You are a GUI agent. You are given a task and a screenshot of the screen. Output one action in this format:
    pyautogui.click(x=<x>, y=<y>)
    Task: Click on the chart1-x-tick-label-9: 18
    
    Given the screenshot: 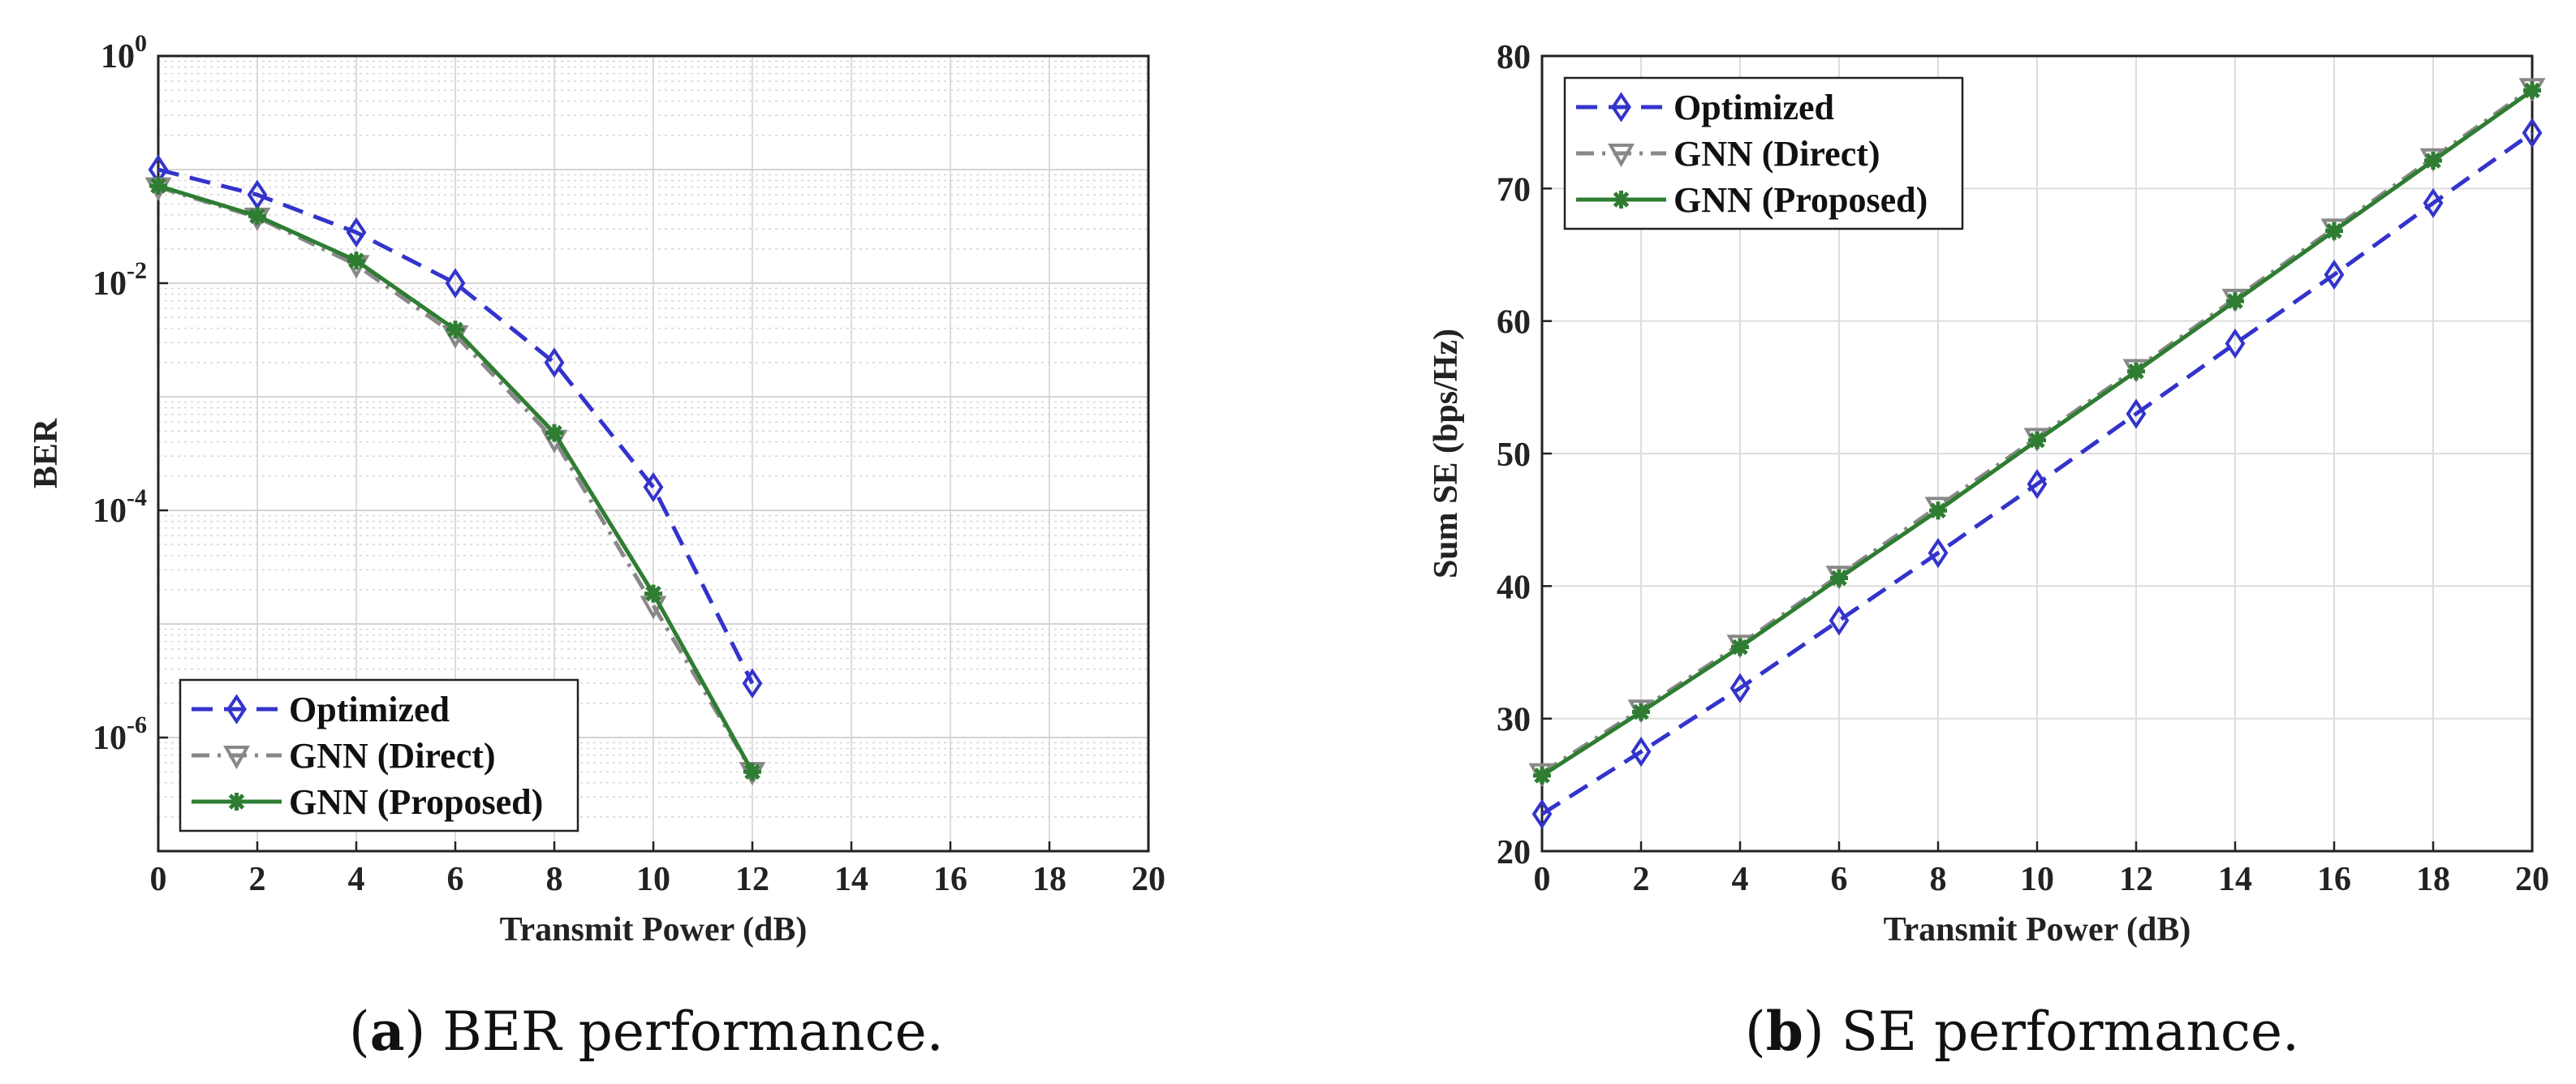 What is the action you would take?
    pyautogui.click(x=2433, y=879)
    